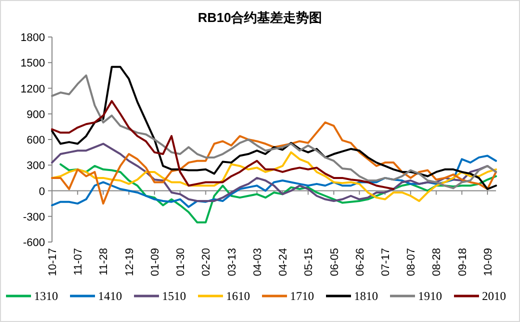  I want to click on chart-title: RB10合约基差走势图, so click(260, 17).